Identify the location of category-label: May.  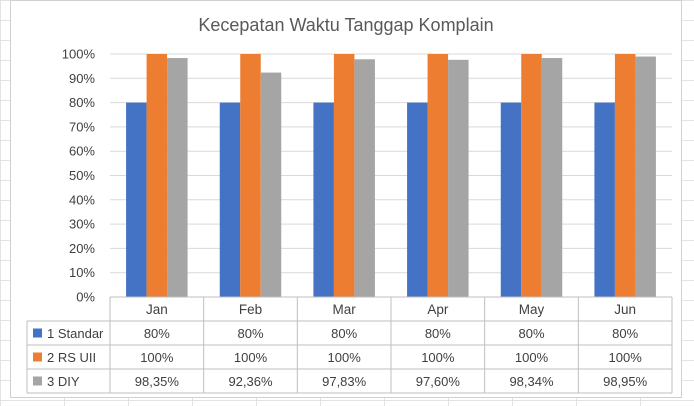
(532, 309).